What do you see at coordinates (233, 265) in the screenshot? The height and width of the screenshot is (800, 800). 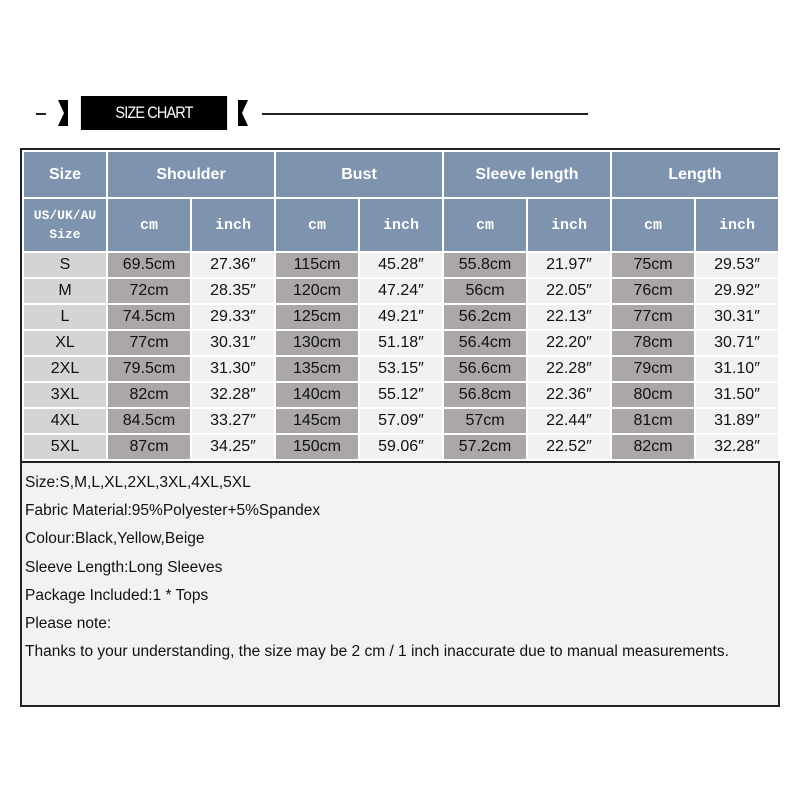 I see `inch-cell: 27.36″` at bounding box center [233, 265].